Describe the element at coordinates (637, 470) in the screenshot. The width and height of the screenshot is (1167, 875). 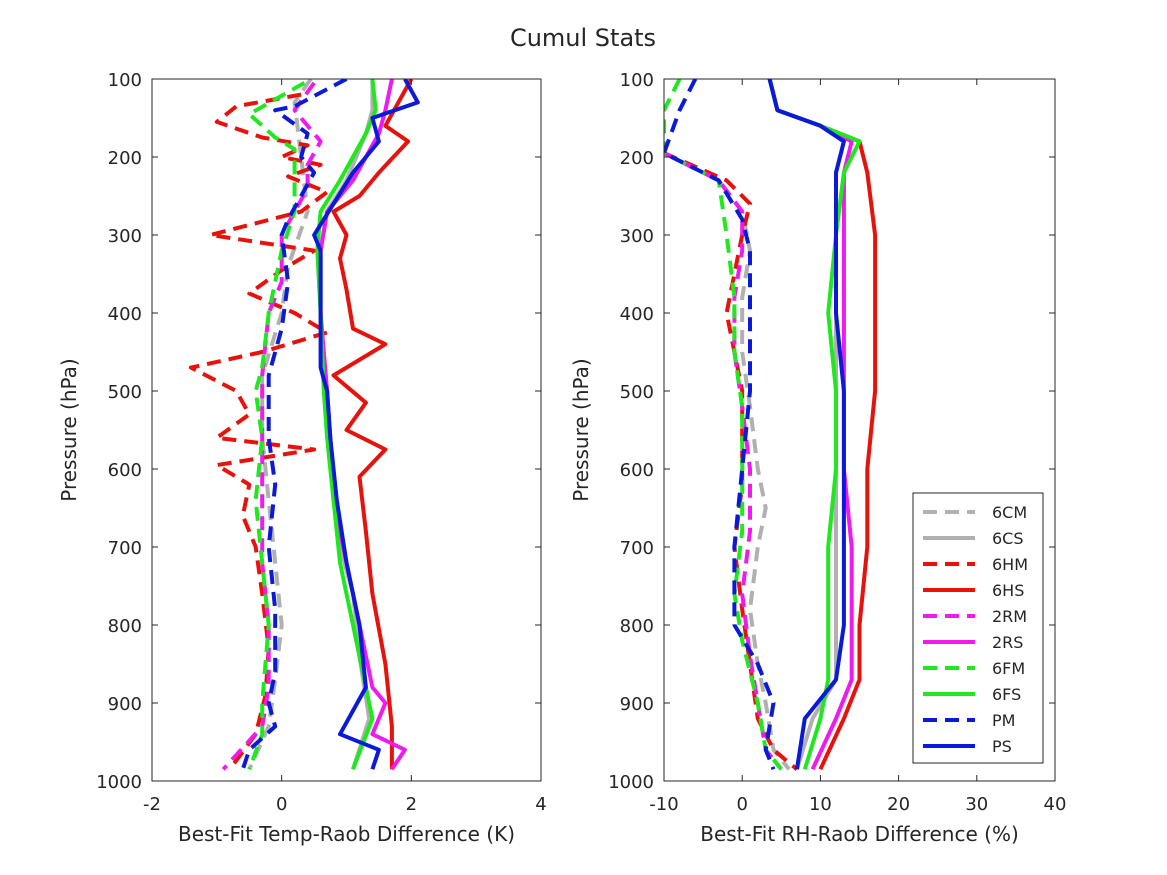
I see `rh-ytick-label: 600` at that location.